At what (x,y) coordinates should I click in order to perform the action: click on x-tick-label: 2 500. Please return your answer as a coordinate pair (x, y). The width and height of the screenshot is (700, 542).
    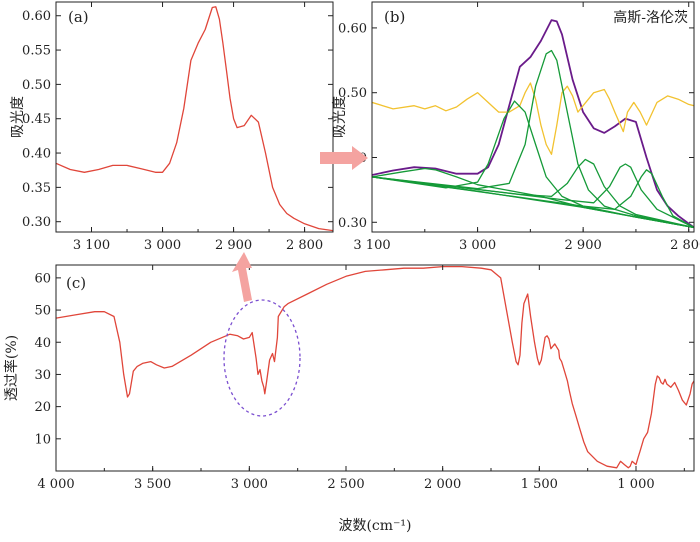
    Looking at the image, I should click on (345, 484).